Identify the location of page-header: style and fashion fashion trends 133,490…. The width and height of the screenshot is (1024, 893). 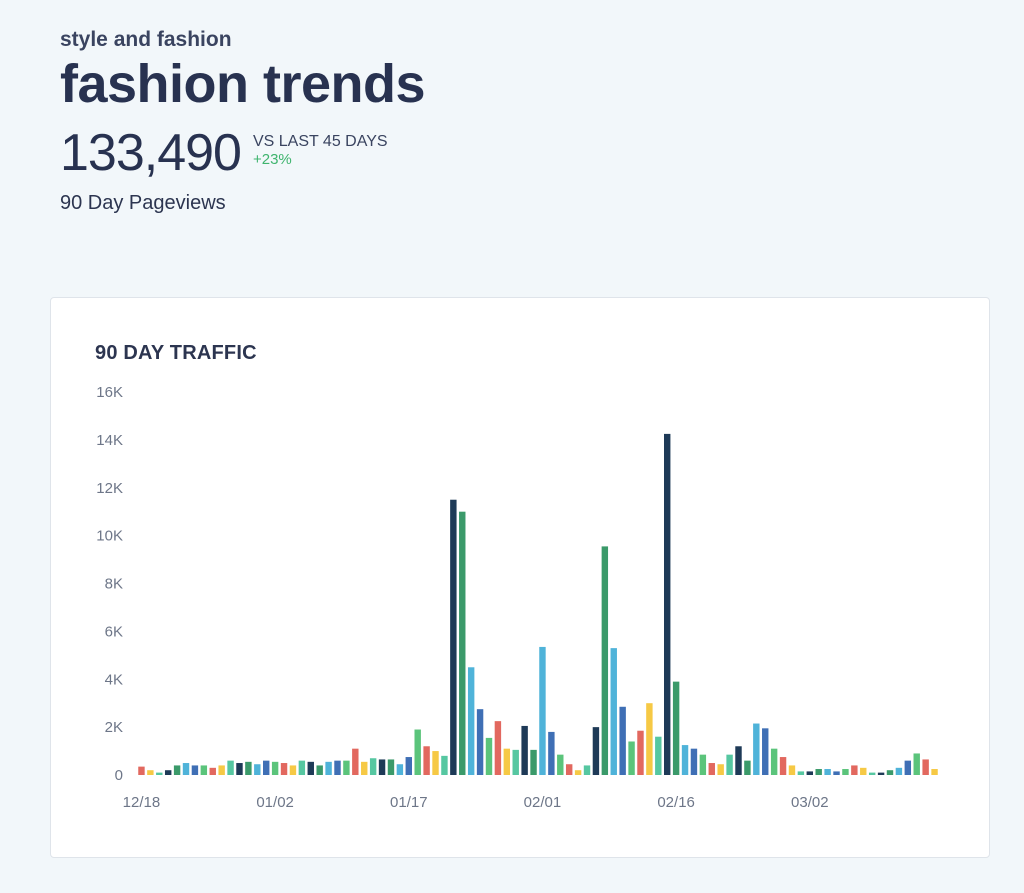
(243, 120).